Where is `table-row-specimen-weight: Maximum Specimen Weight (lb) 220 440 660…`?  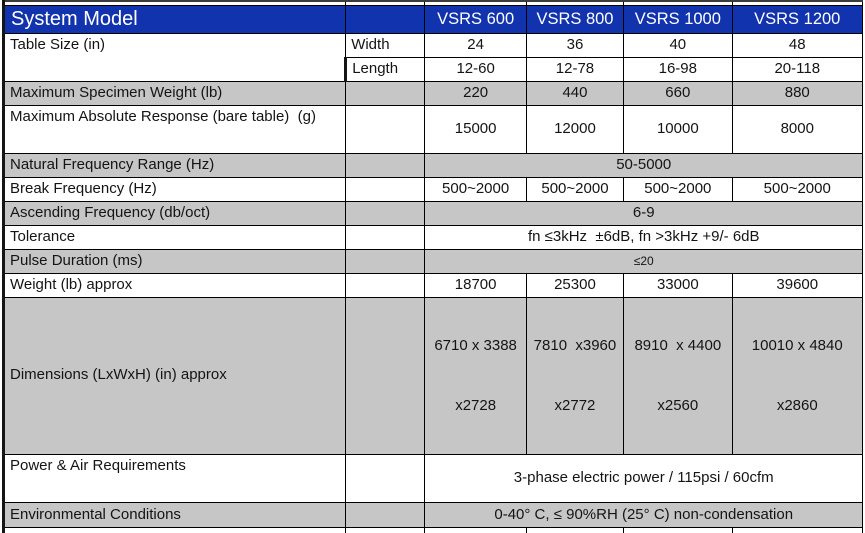 table-row-specimen-weight: Maximum Specimen Weight (lb) 220 440 660… is located at coordinates (432, 93).